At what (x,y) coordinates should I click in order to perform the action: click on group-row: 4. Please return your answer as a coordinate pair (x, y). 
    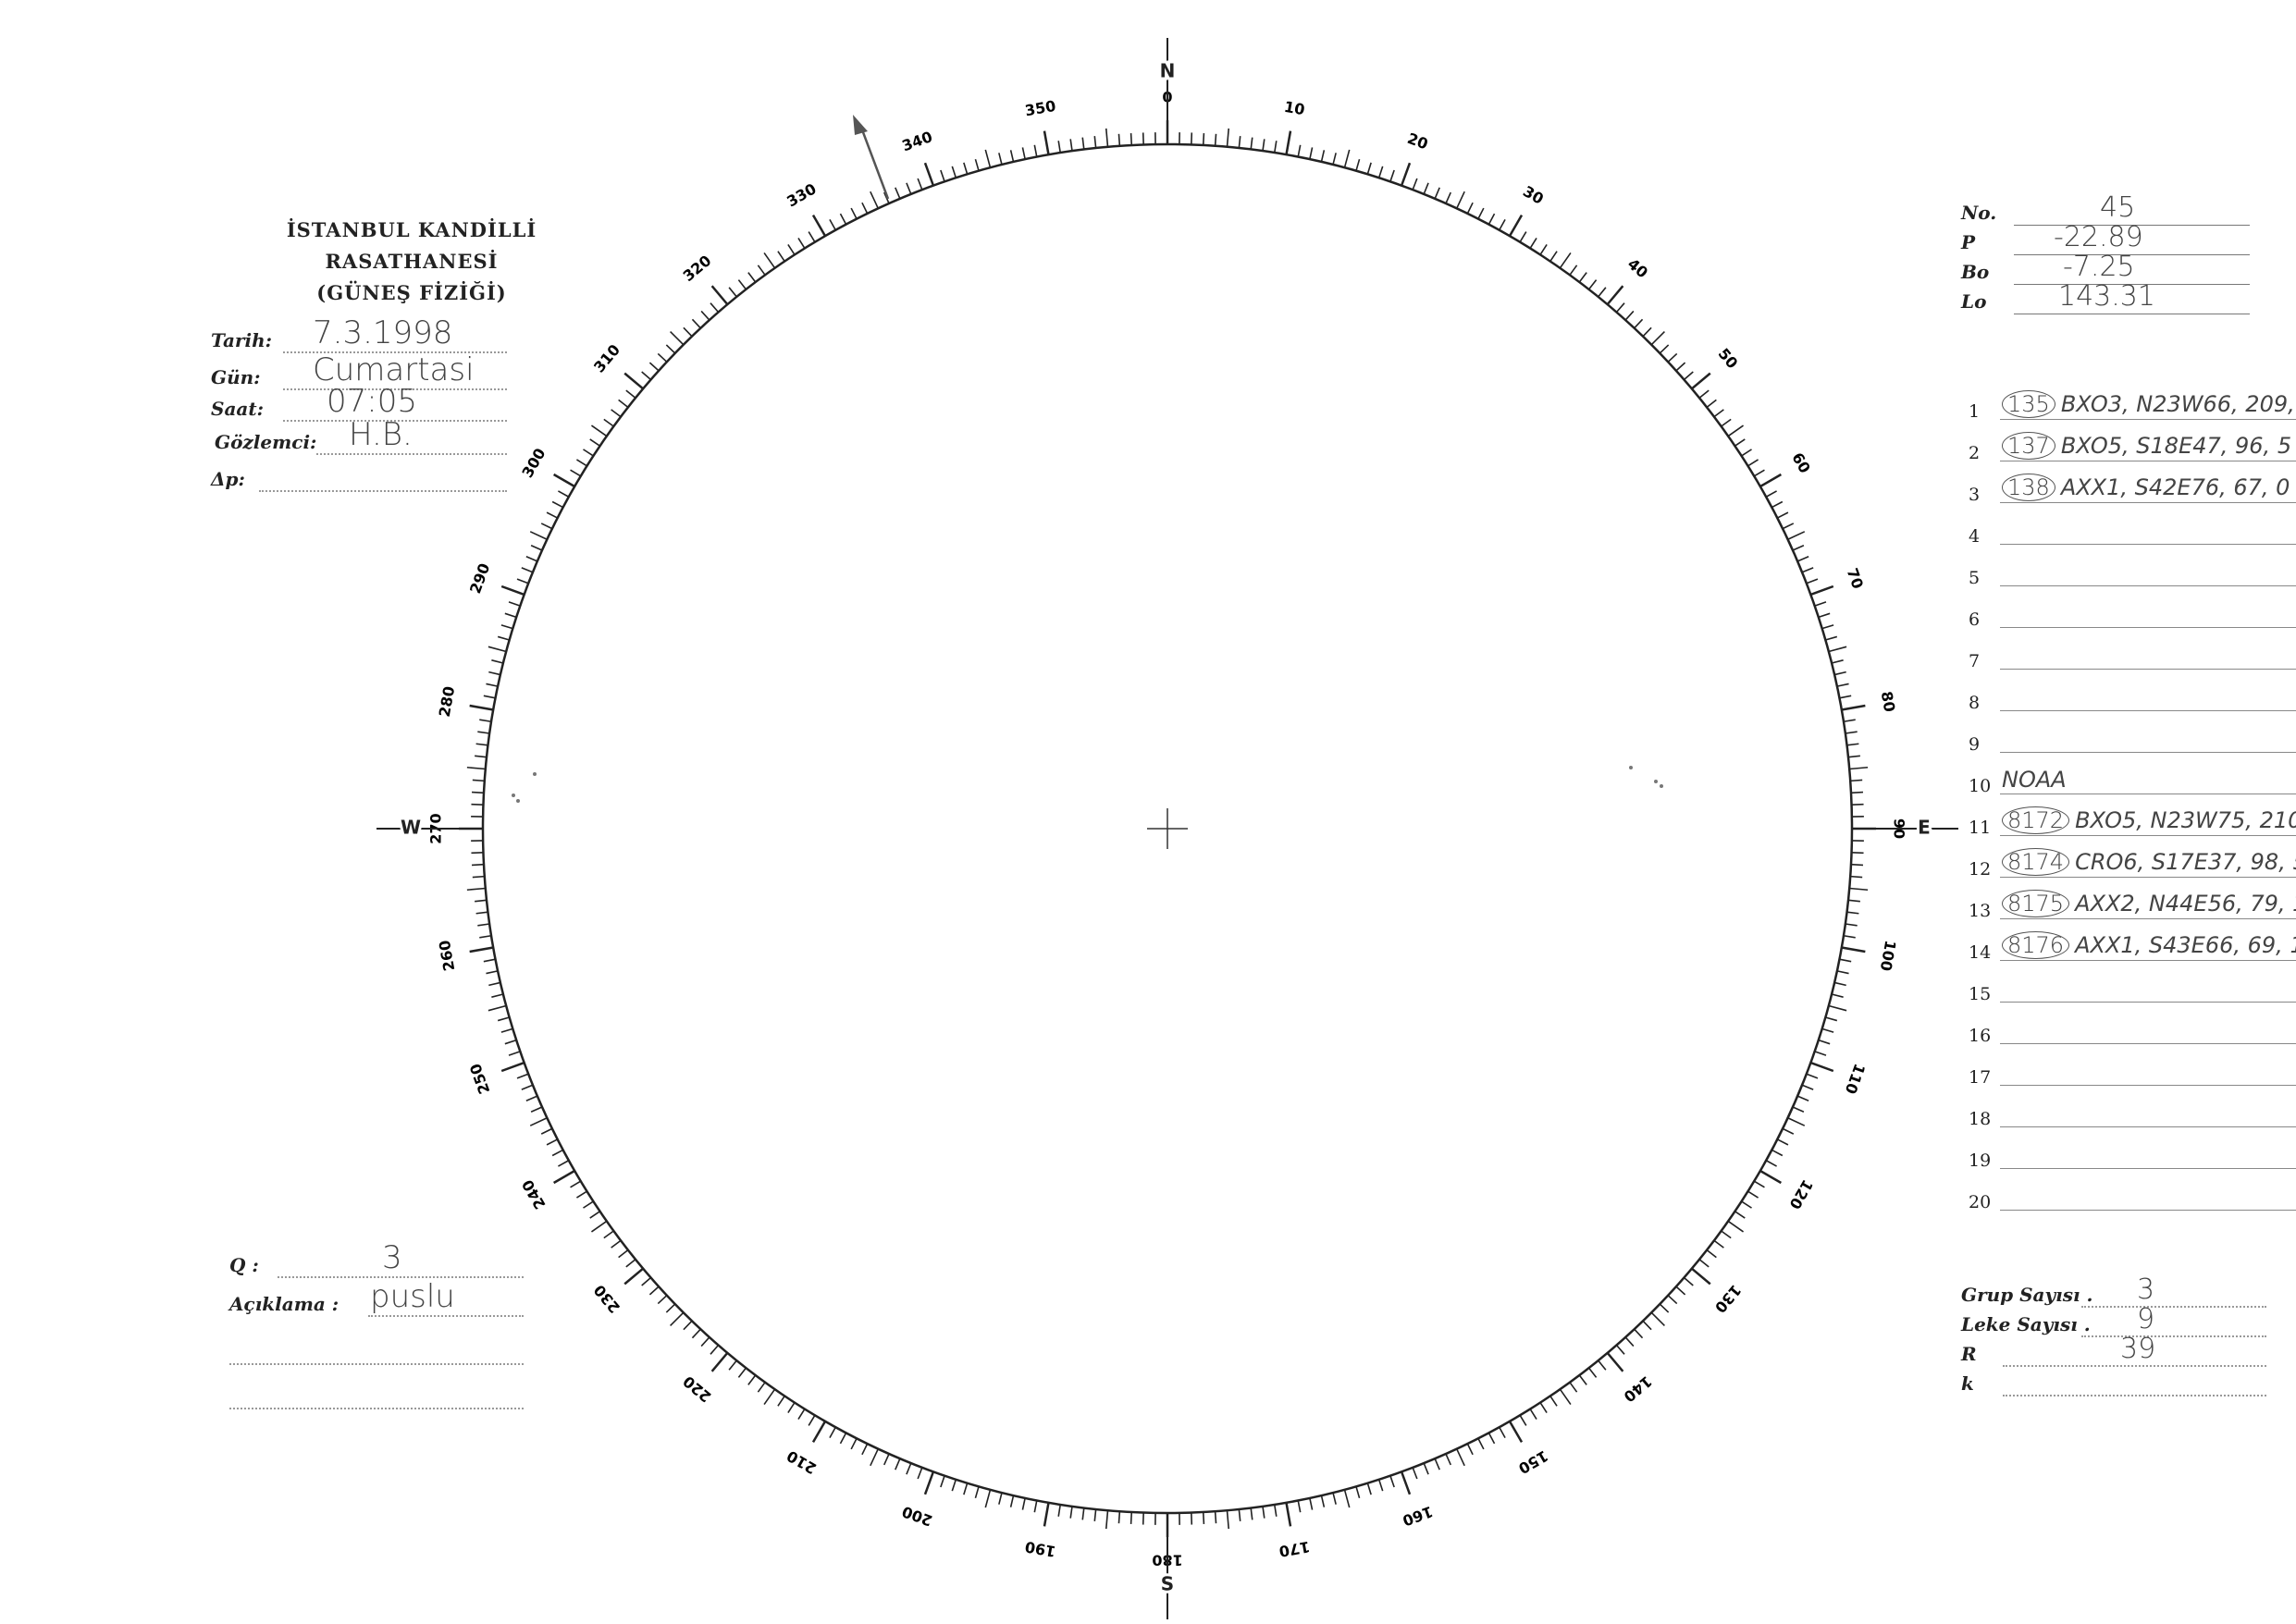
    Looking at the image, I should click on (2129, 529).